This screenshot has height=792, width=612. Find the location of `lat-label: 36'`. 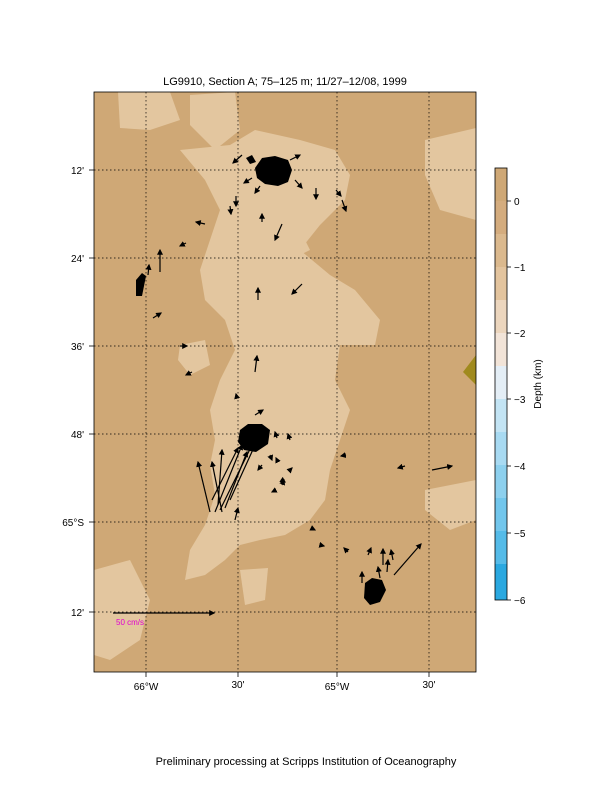

lat-label: 36' is located at coordinates (77, 347).